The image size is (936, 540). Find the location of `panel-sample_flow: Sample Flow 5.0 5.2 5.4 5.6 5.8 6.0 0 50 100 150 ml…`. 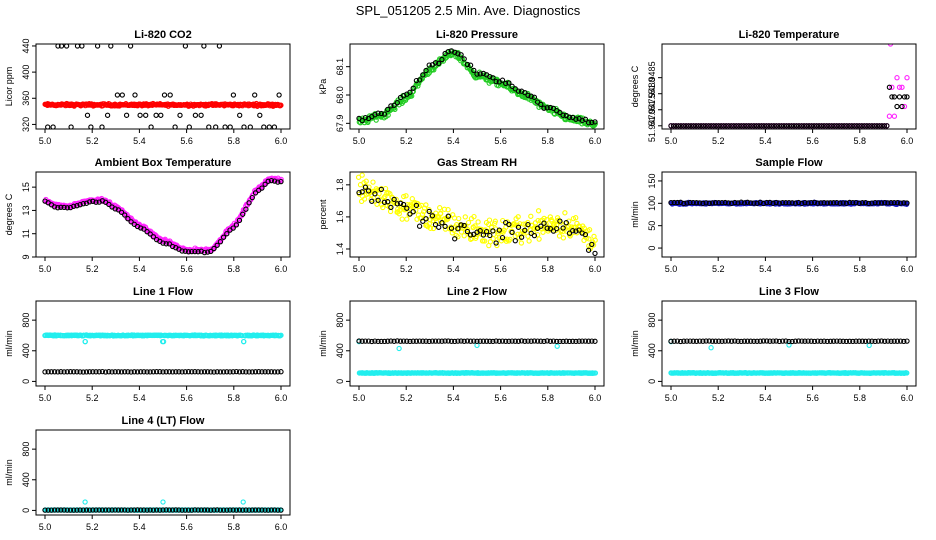

panel-sample_flow: Sample Flow 5.0 5.2 5.4 5.6 5.8 6.0 0 50 100 150 ml… is located at coordinates (773, 215).